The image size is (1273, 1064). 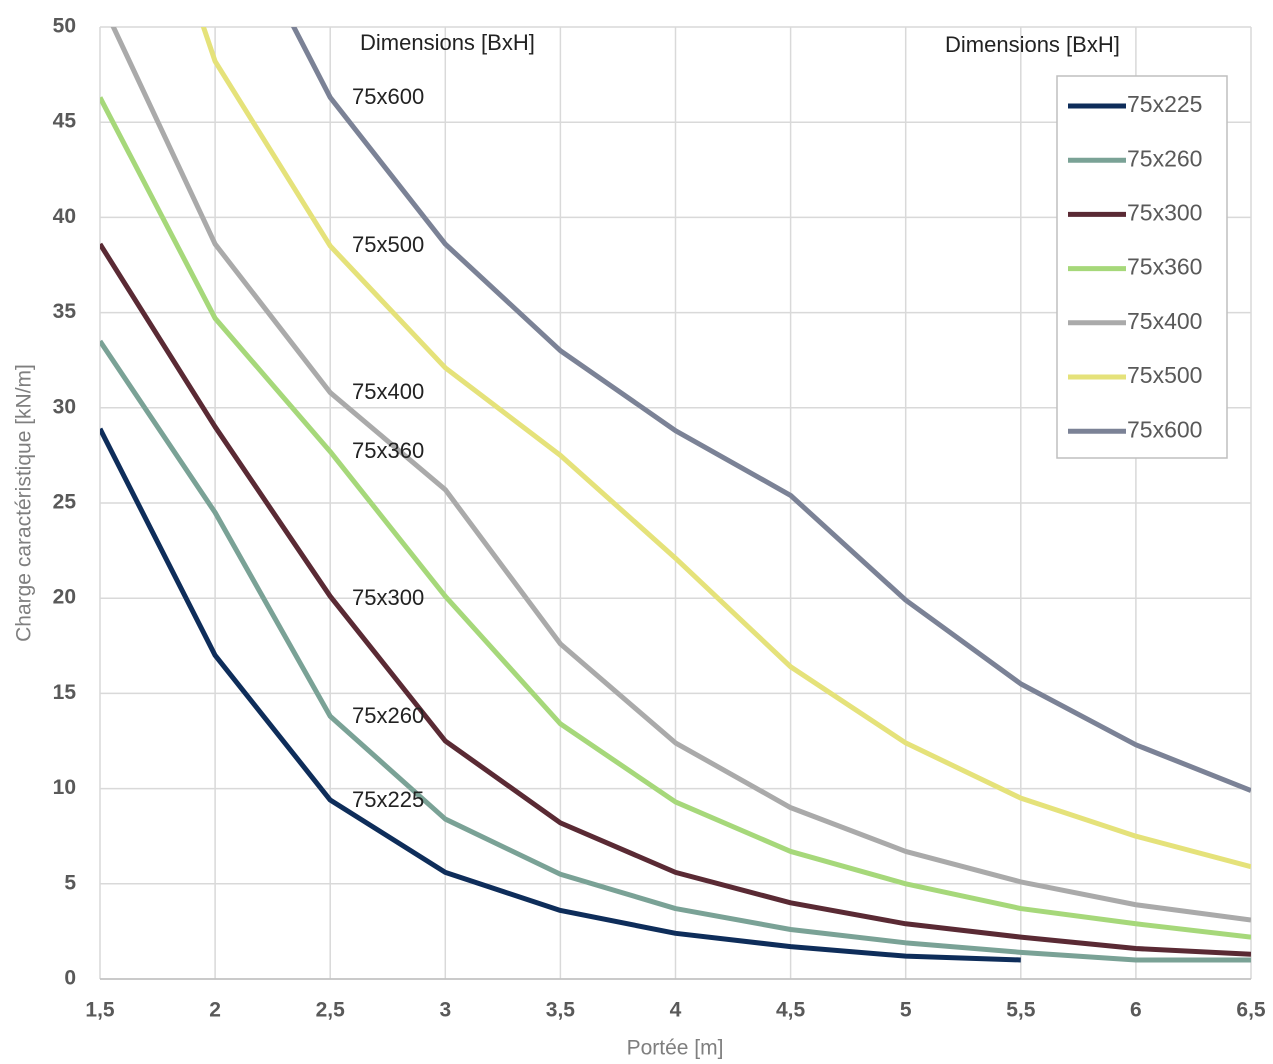 What do you see at coordinates (1136, 1010) in the screenshot?
I see `x-tick-label: 6` at bounding box center [1136, 1010].